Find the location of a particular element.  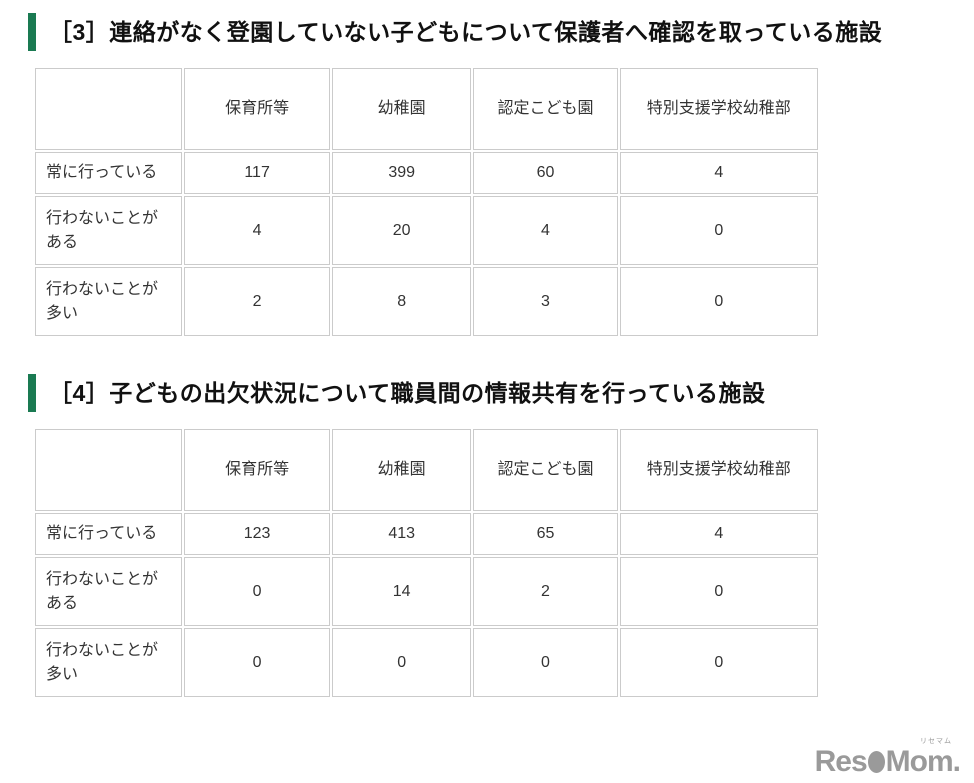

logo-text-mom: Mom. is located at coordinates (923, 761).